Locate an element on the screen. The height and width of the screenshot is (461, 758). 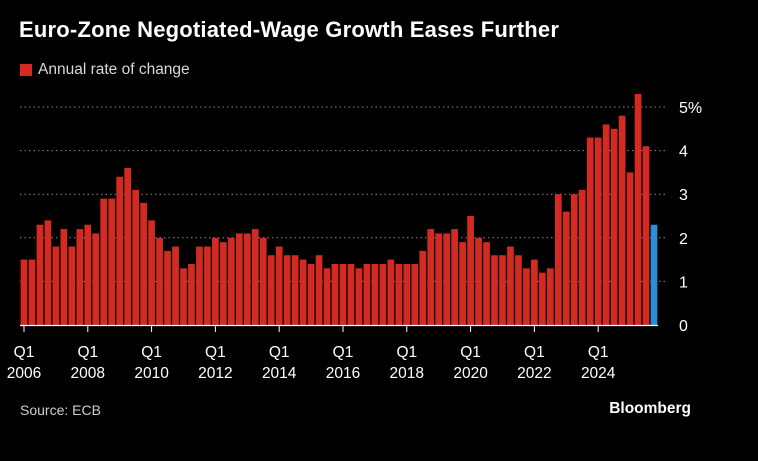
legend: Annual rate of change is located at coordinates (105, 70).